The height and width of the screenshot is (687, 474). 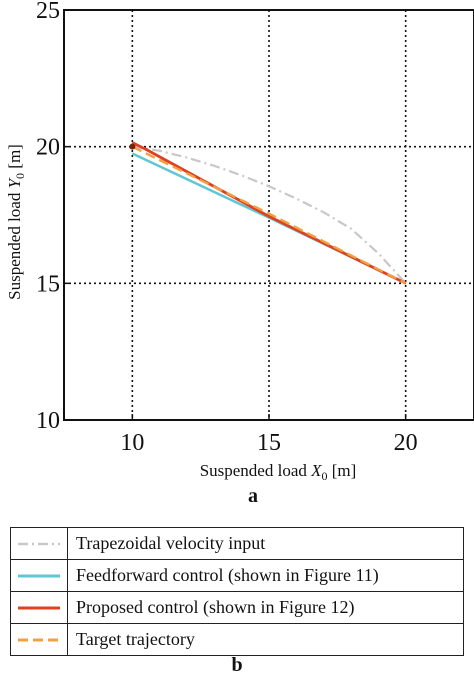 I want to click on x-tick-label: 20, so click(x=406, y=443).